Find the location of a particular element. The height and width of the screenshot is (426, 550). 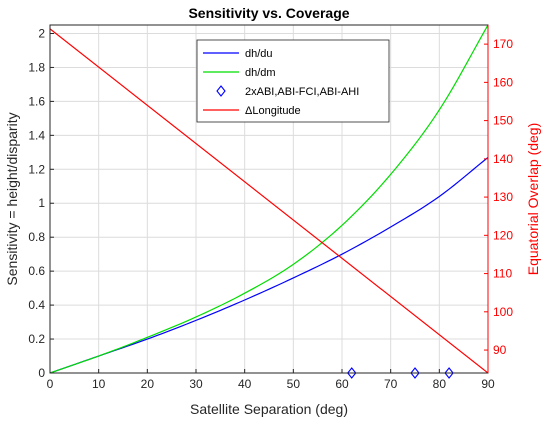

y2-axis-label: Equatorial Overlap (deg) is located at coordinates (533, 199).